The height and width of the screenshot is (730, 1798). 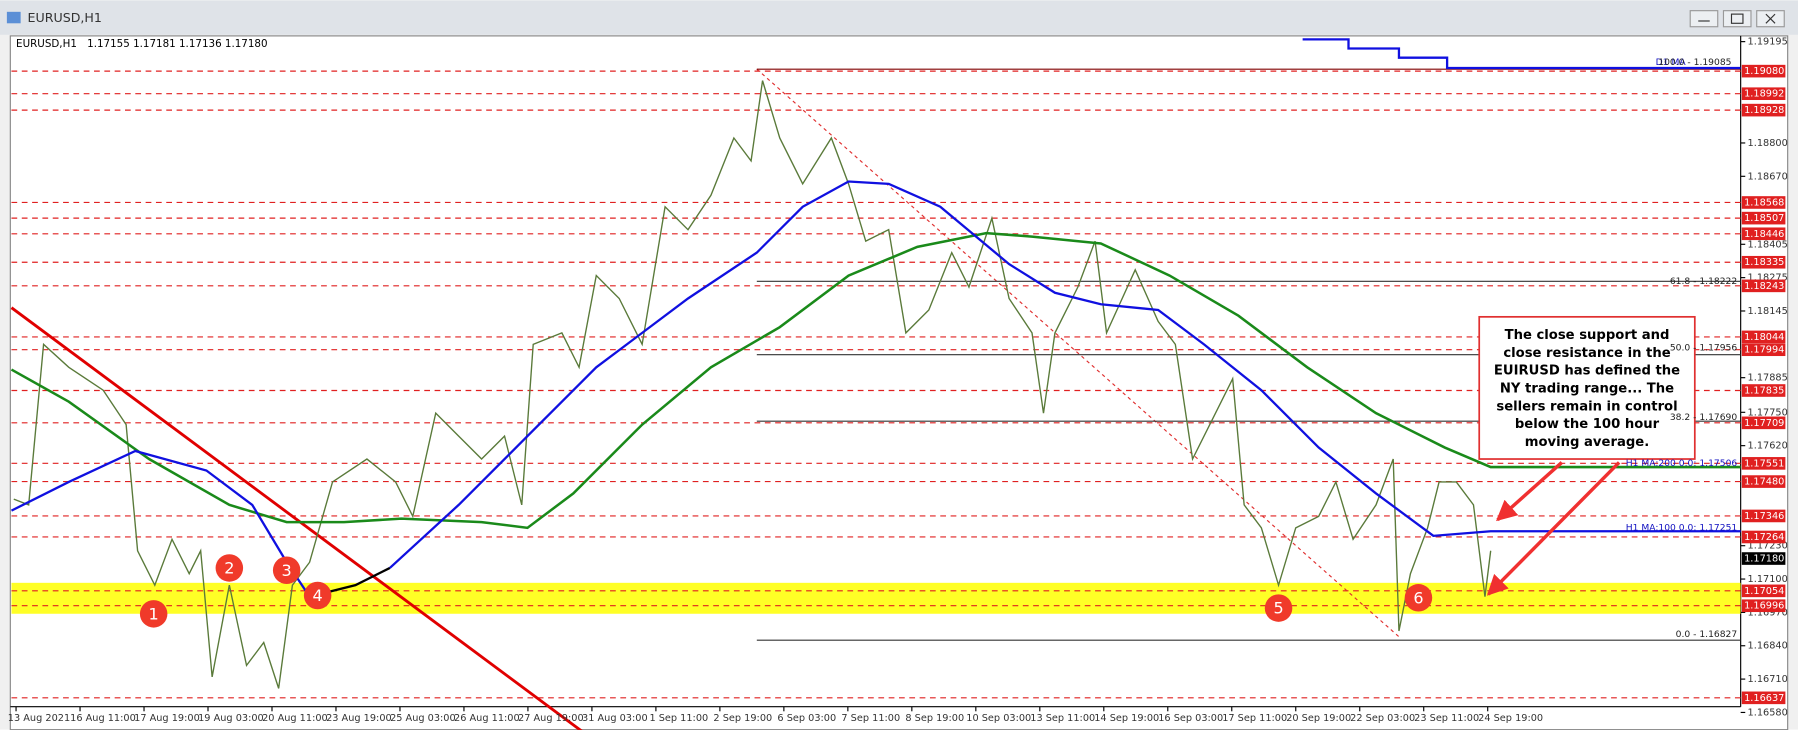 I want to click on window-title: EURUSD,H1, so click(x=65, y=17).